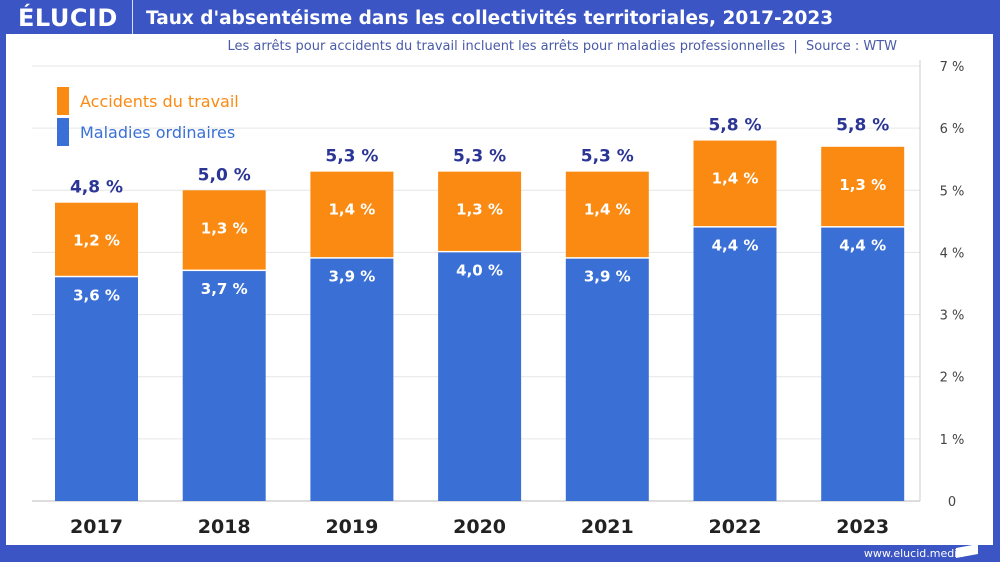 The width and height of the screenshot is (1000, 562). I want to click on total-label: 4,8 %, so click(96, 188).